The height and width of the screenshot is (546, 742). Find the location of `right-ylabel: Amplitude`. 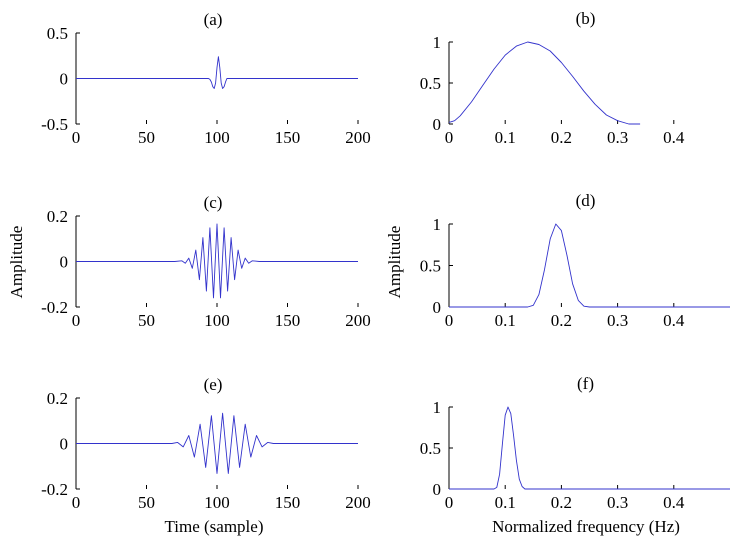

right-ylabel: Amplitude is located at coordinates (394, 262).